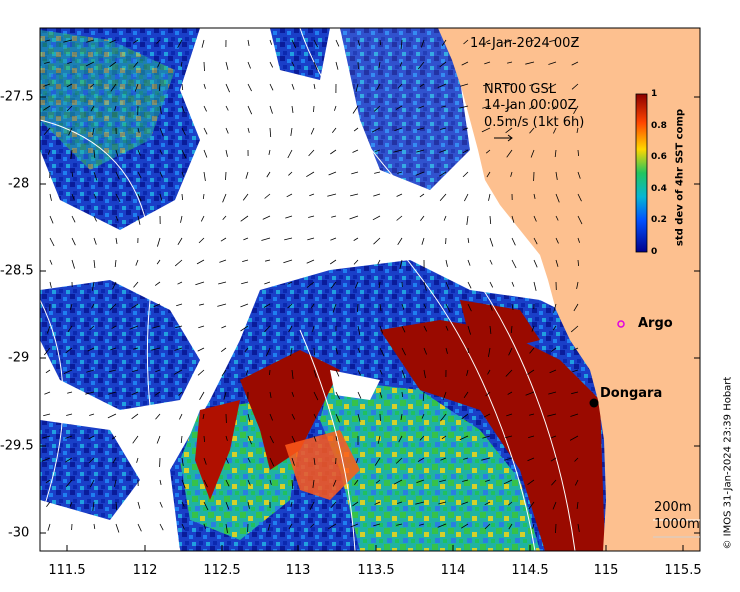 Image resolution: width=740 pixels, height=592 pixels. What do you see at coordinates (683, 570) in the screenshot?
I see `x-tick-label: 115.5` at bounding box center [683, 570].